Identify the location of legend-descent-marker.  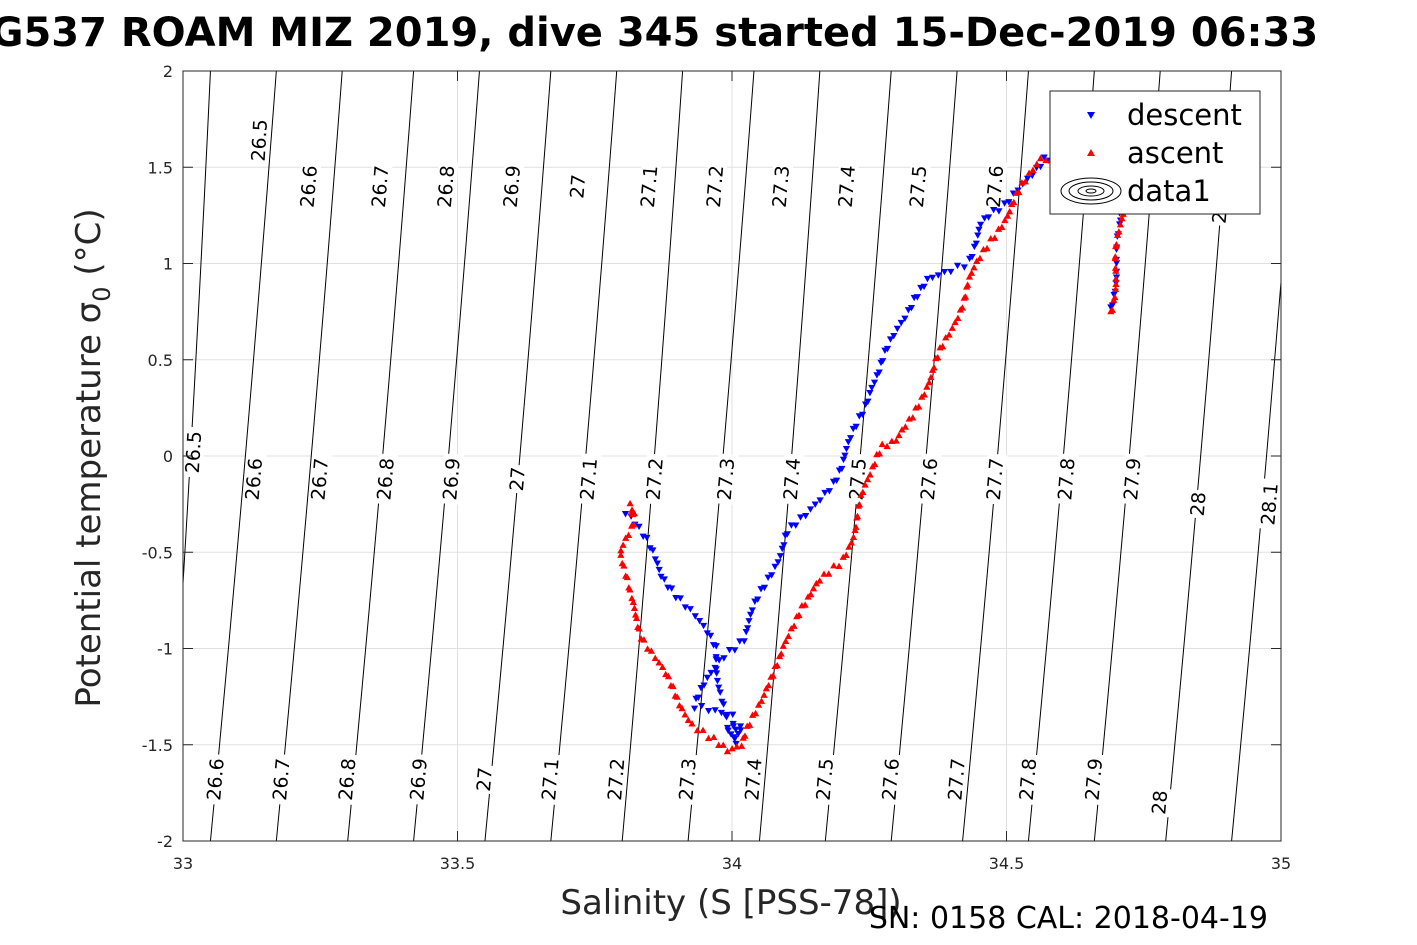
(1091, 115).